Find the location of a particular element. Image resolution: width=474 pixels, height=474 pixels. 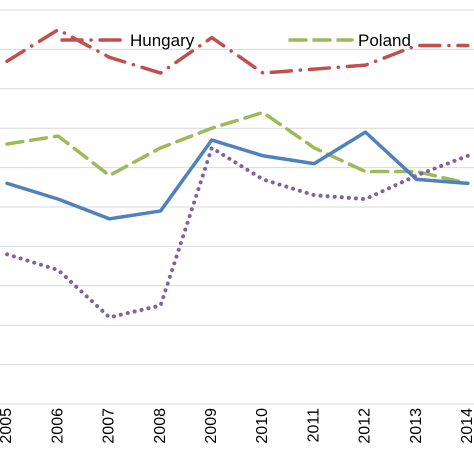

x-tick-label: 2013 is located at coordinates (416, 426).